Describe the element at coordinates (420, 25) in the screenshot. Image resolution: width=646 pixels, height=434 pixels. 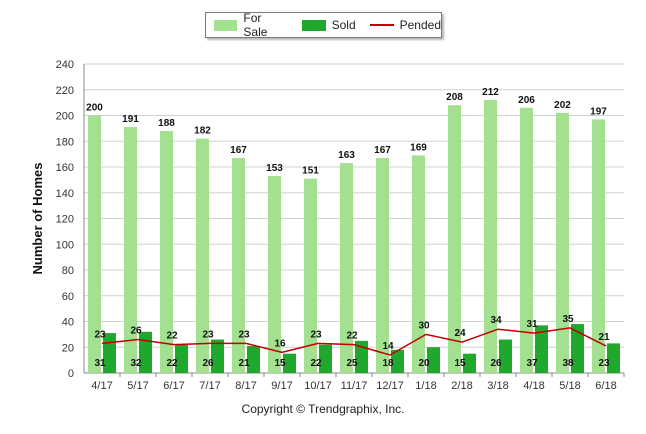
I see `legend-label-pended: Pended` at that location.